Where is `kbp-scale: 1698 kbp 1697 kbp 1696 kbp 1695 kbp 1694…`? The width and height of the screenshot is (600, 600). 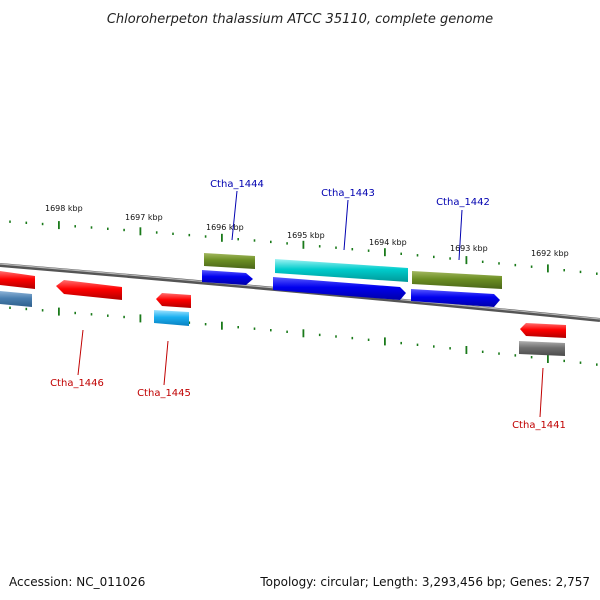
kbp-scale: 1698 kbp 1697 kbp 1696 kbp 1695 kbp 1694… is located at coordinates (307, 231).